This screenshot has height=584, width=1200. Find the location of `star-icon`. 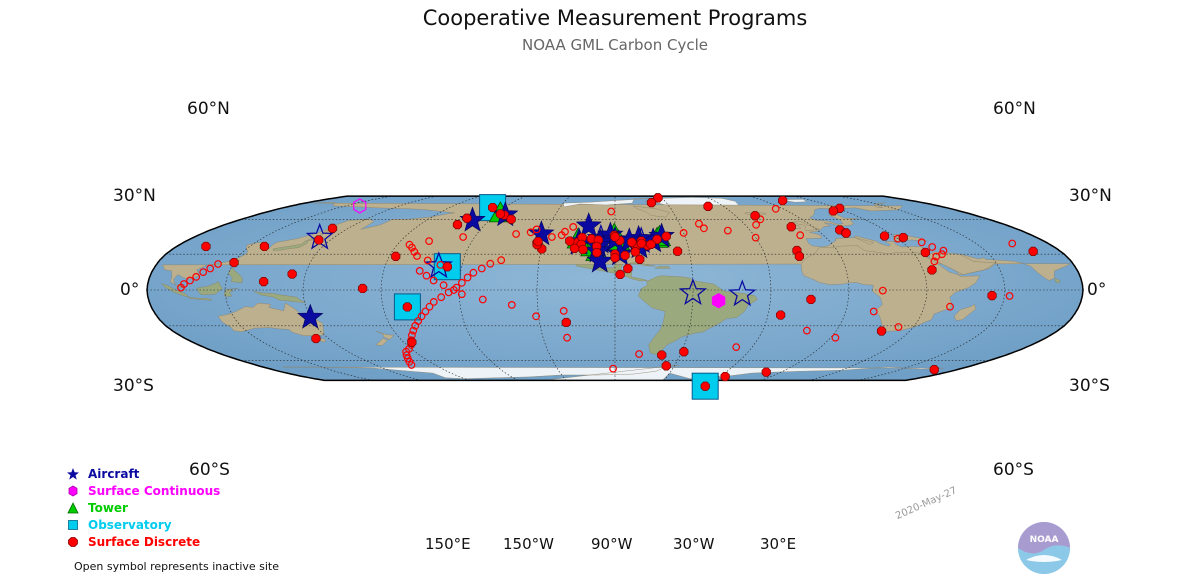

star-icon is located at coordinates (73, 474).